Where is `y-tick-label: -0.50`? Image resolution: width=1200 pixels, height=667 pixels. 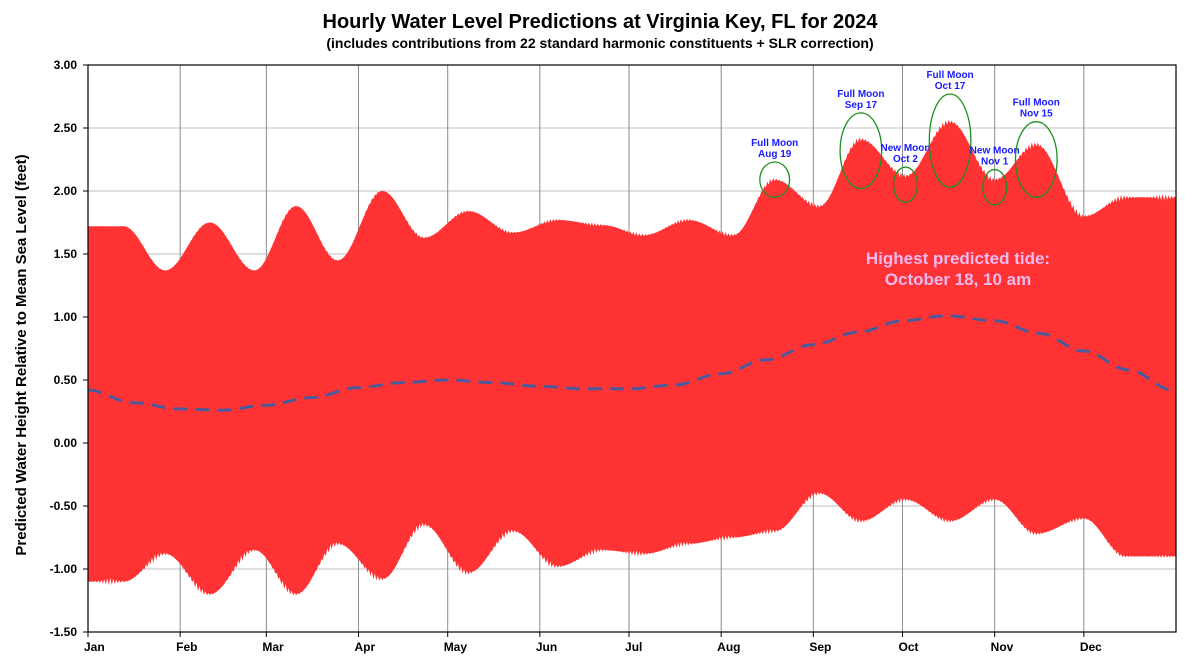 y-tick-label: -0.50 is located at coordinates (64, 506).